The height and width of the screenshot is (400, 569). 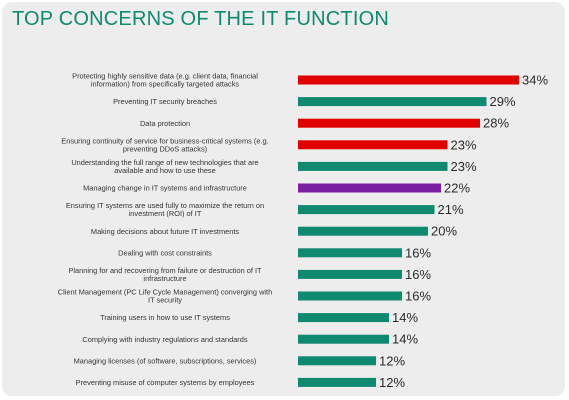 What do you see at coordinates (200, 19) in the screenshot?
I see `chart-title: TOP CONCERNS OF THE IT FUNCTION` at bounding box center [200, 19].